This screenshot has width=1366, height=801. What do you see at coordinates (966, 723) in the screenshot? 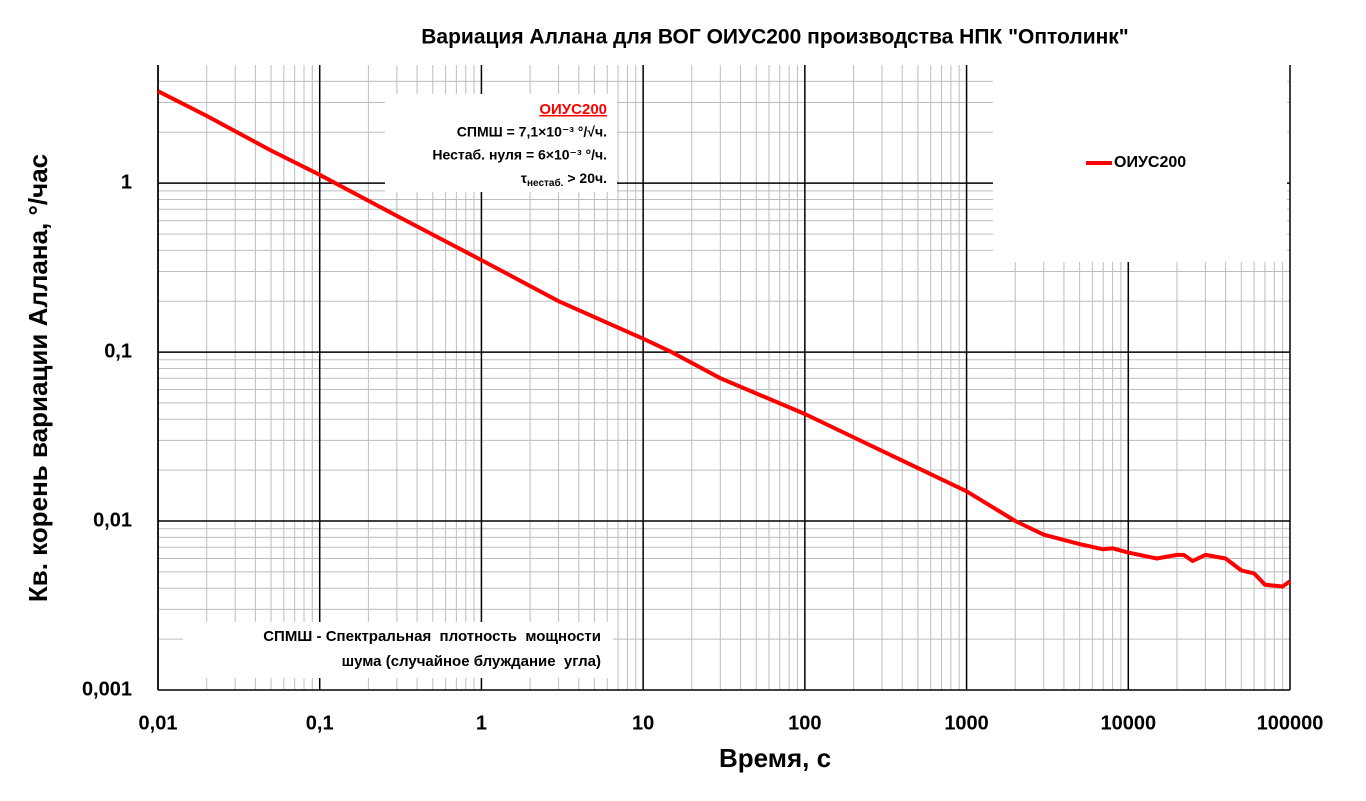
I see `x-tick-label: 1000` at bounding box center [966, 723].